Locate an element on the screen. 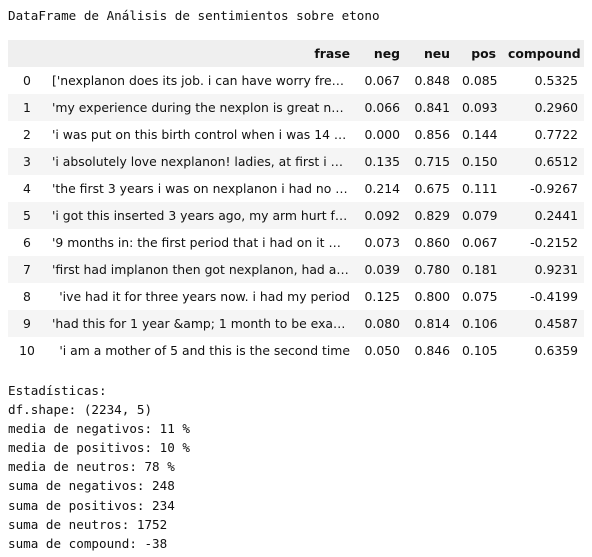 The height and width of the screenshot is (557, 592). stats-line: suma de negativos: 248 is located at coordinates (91, 486).